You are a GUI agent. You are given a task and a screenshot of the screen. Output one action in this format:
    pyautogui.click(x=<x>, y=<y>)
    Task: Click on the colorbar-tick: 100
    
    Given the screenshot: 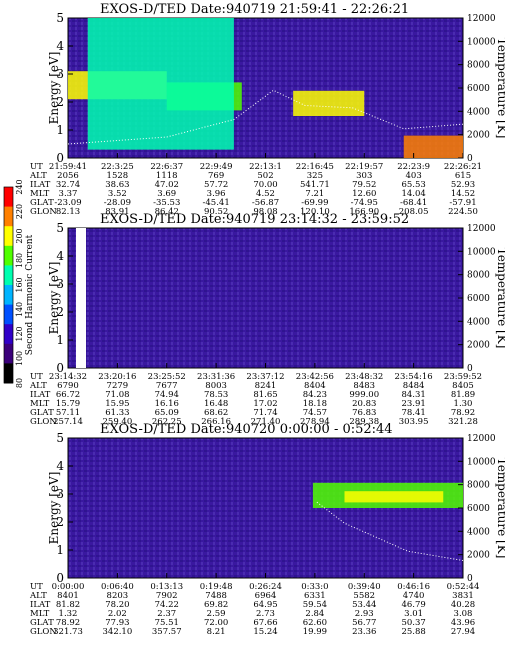 What is the action you would take?
    pyautogui.click(x=19, y=358)
    